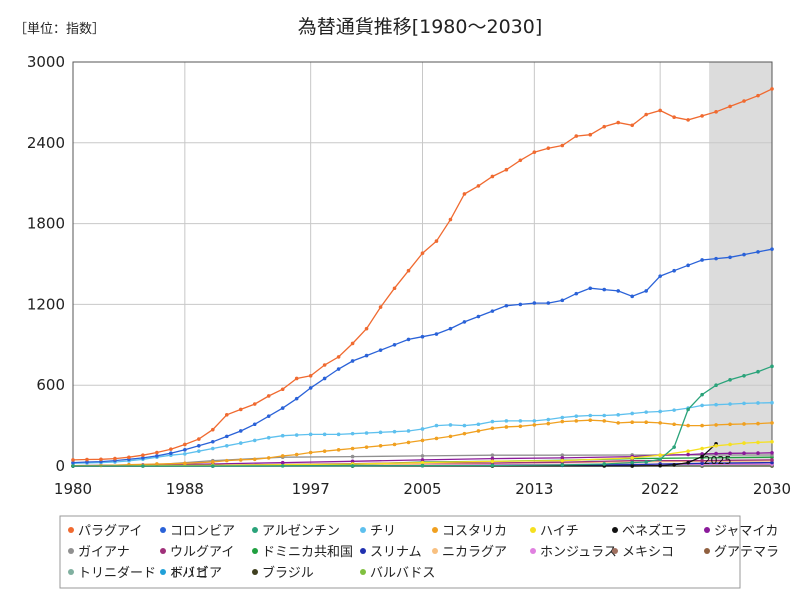  Describe the element at coordinates (420, 27) in the screenshot. I see `chart-title: 為替通貨推移[1980～2030]` at that location.